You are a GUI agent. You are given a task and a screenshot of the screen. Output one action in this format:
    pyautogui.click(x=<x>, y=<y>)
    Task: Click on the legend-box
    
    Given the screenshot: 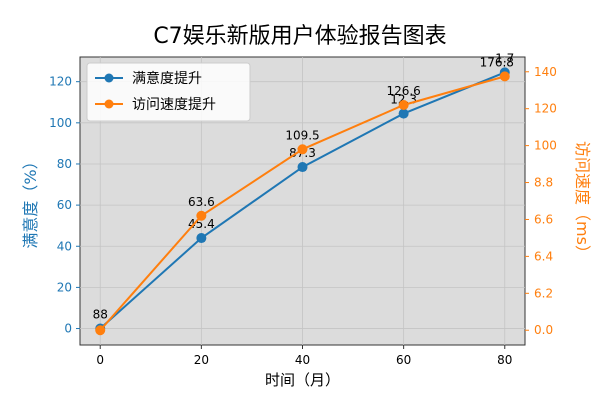 What is the action you would take?
    pyautogui.click(x=168, y=92)
    